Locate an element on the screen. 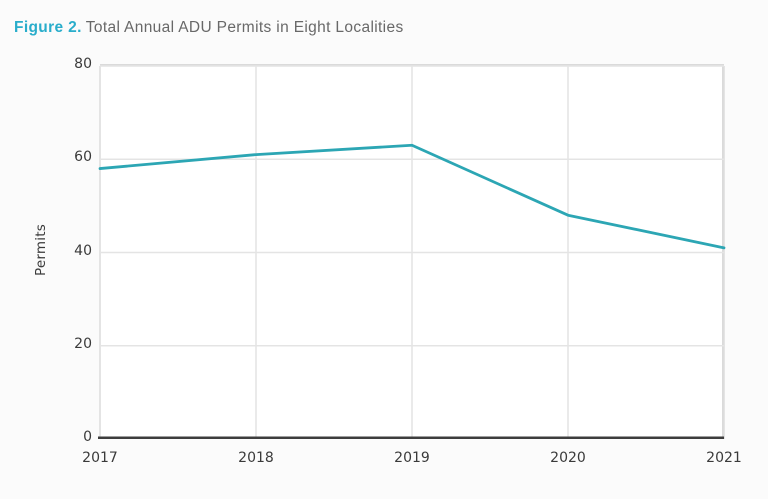 This screenshot has height=499, width=768. y-tick-label: 60 is located at coordinates (83, 157).